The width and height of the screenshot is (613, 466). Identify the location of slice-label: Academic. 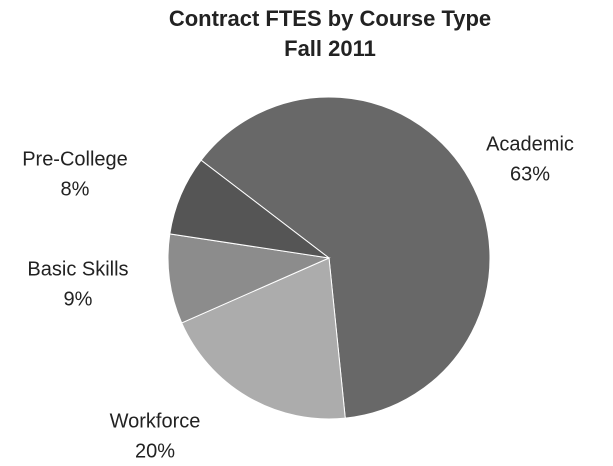
(530, 144).